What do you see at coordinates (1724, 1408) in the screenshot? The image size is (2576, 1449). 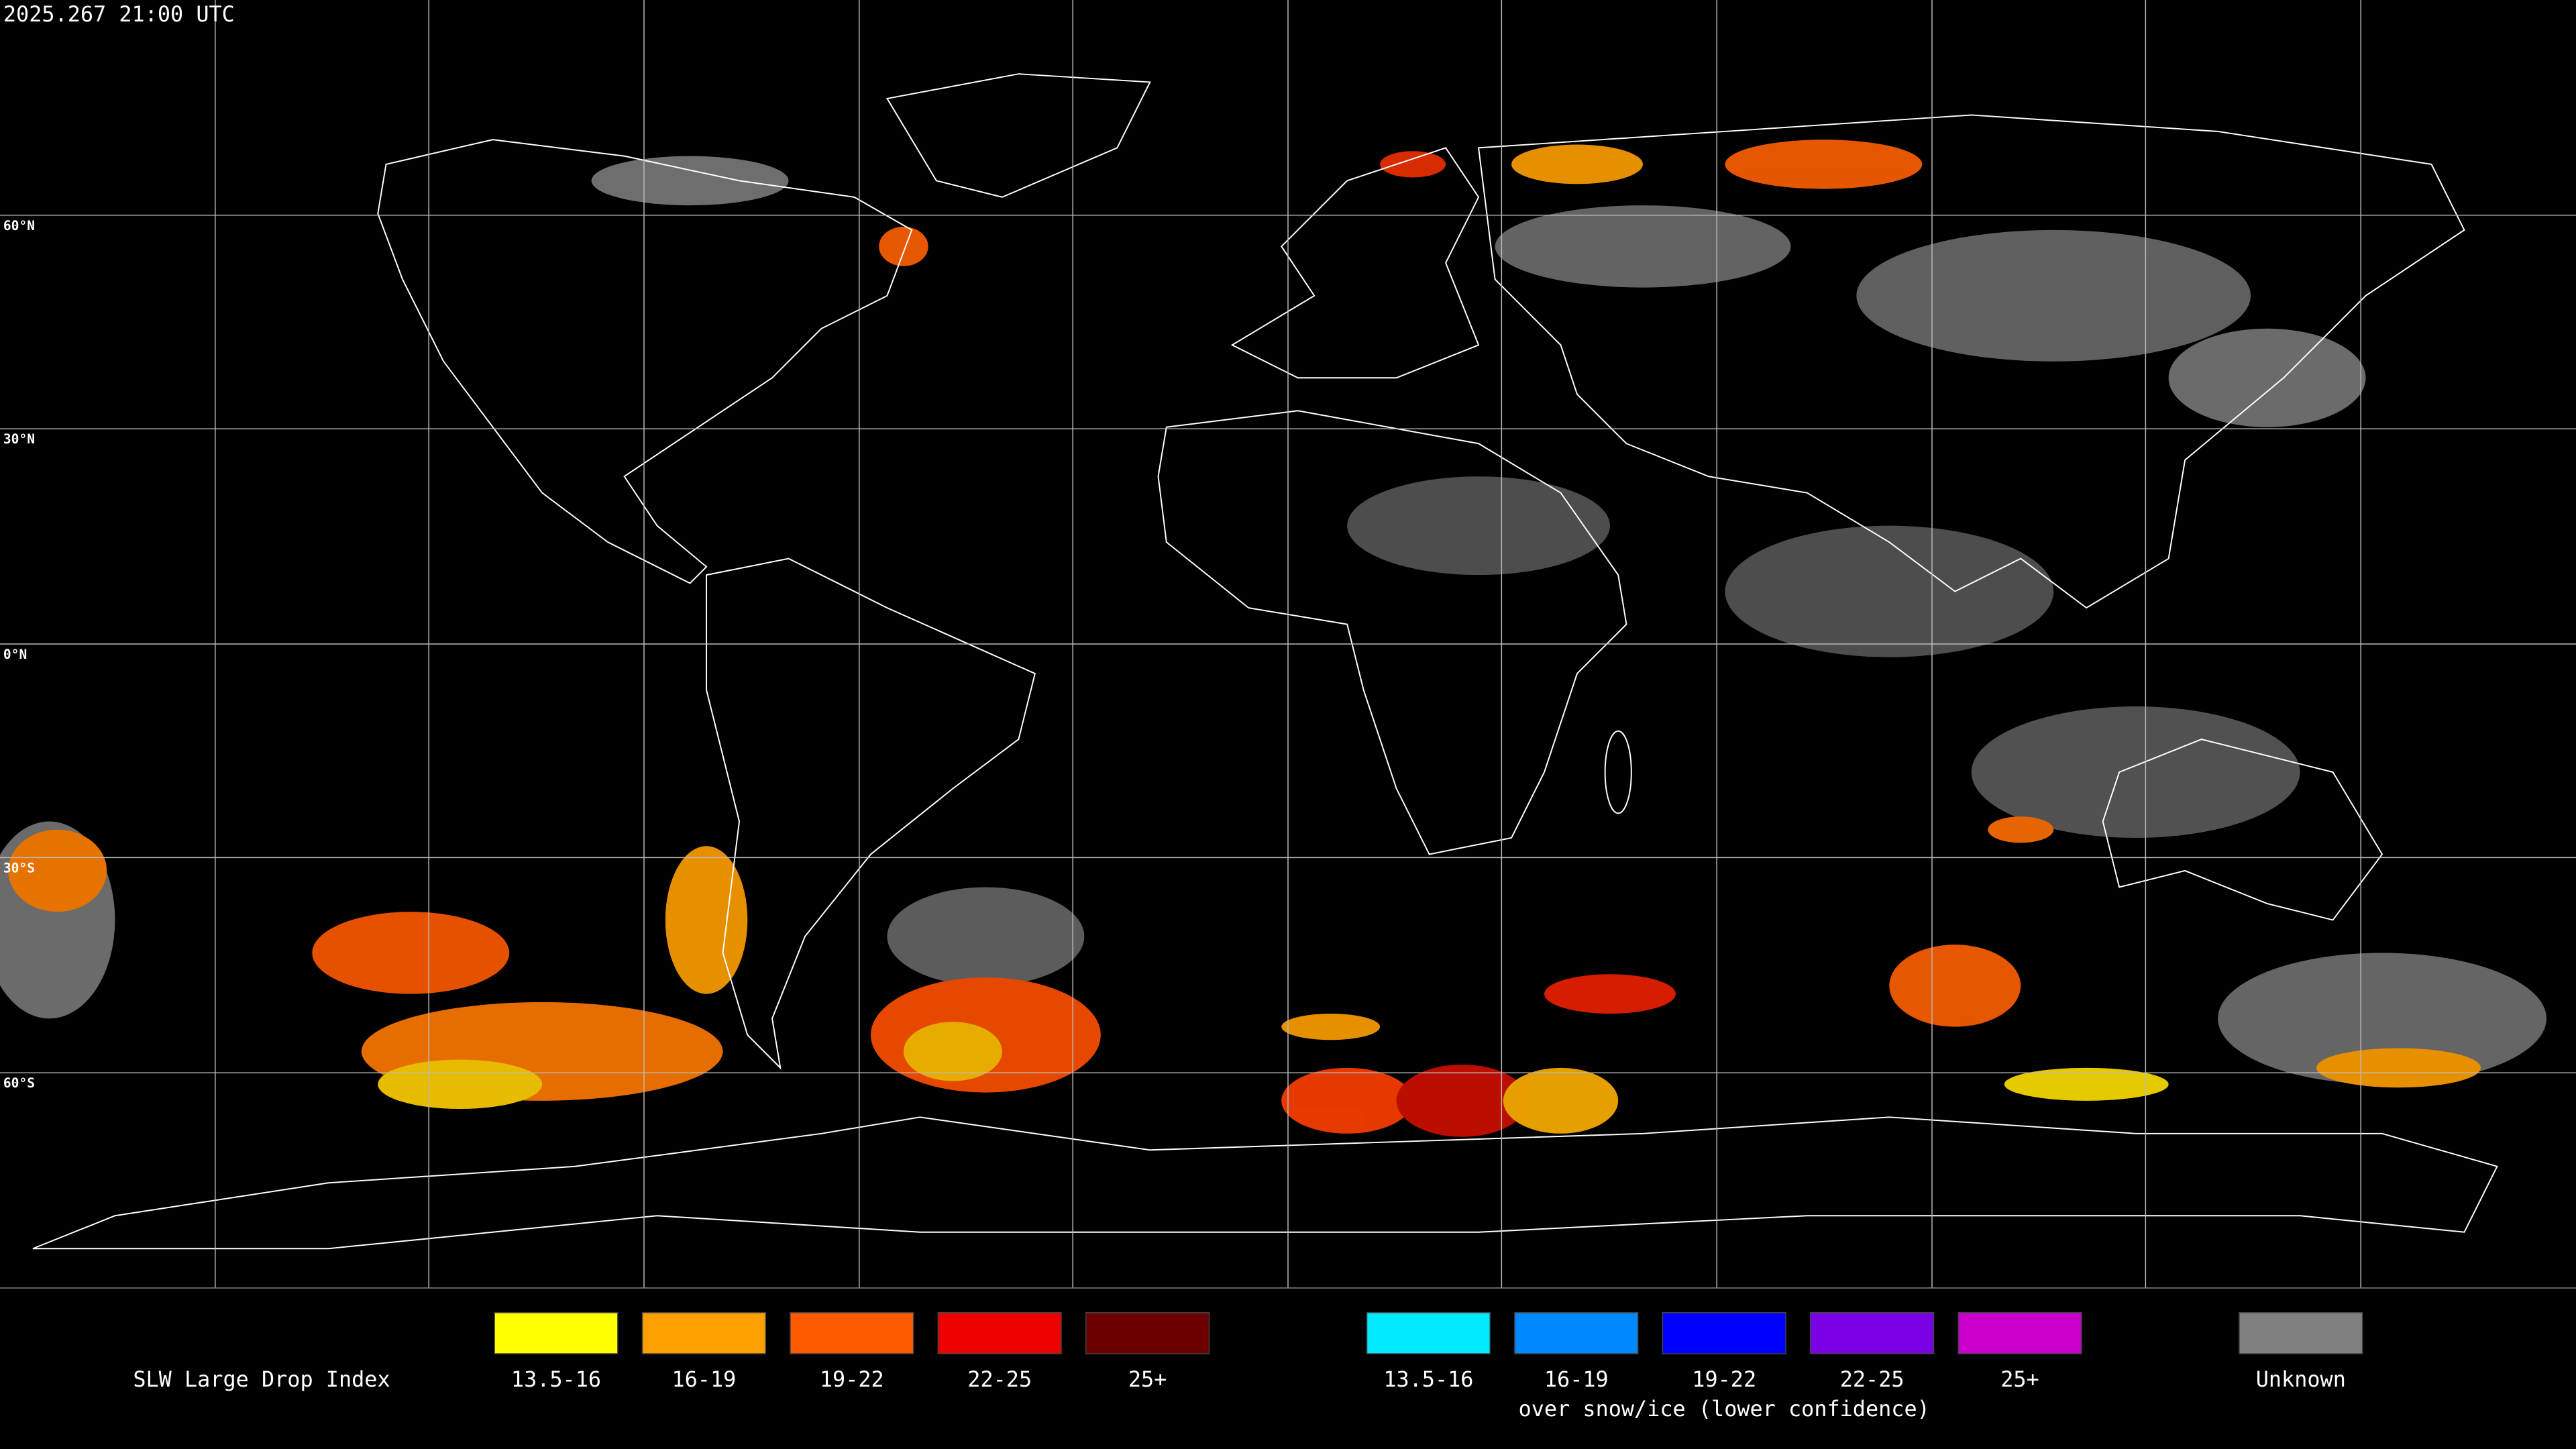 I see `legend-caption: over snow/ice (lower confidence)` at bounding box center [1724, 1408].